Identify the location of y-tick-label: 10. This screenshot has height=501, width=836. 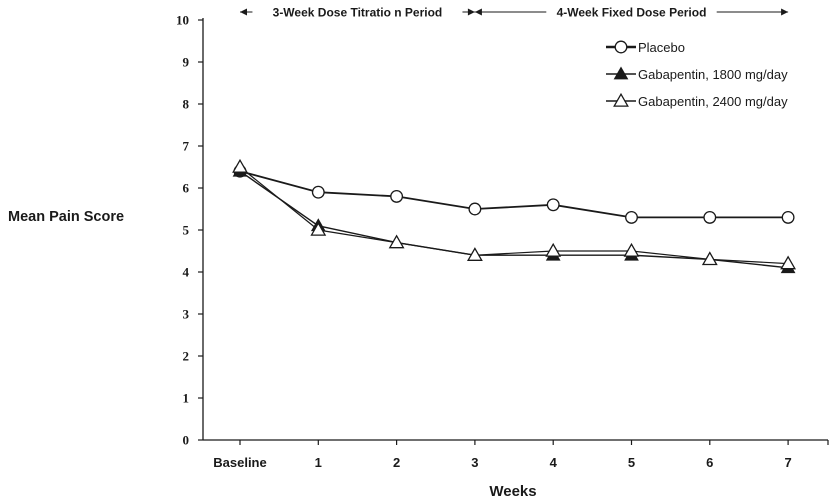
(182, 20).